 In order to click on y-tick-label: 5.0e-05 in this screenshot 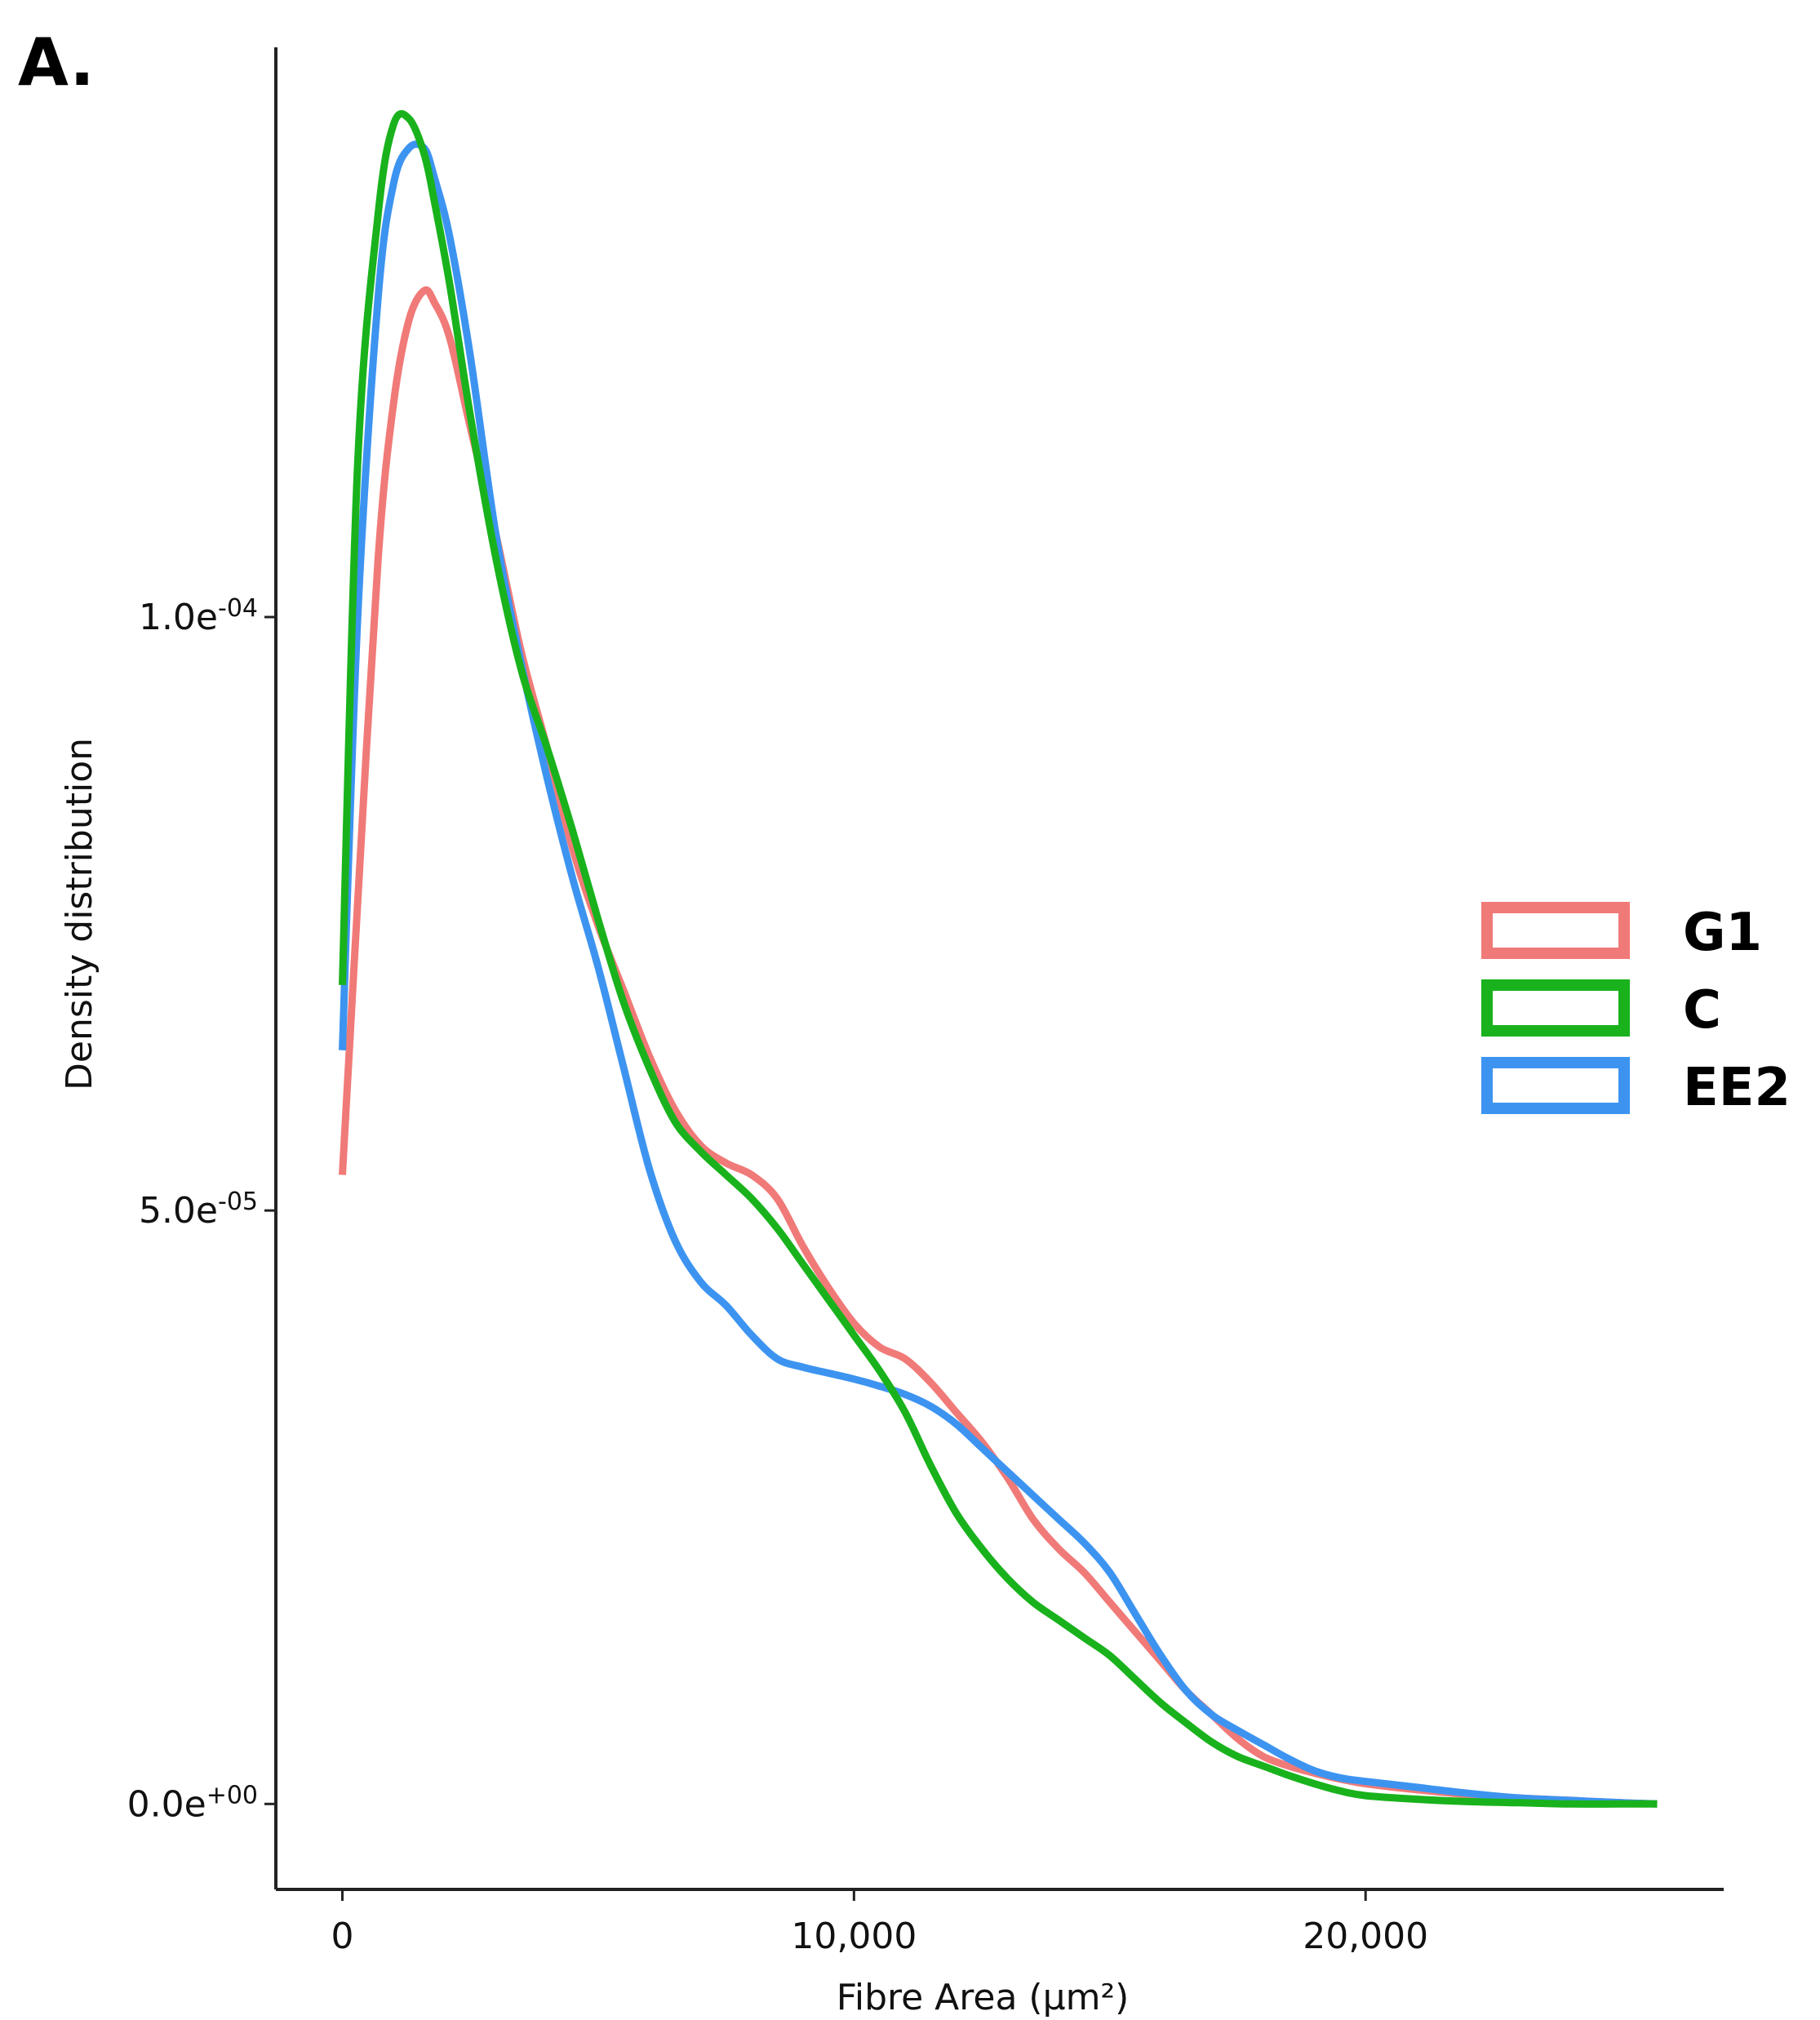, I will do `click(199, 1210)`.